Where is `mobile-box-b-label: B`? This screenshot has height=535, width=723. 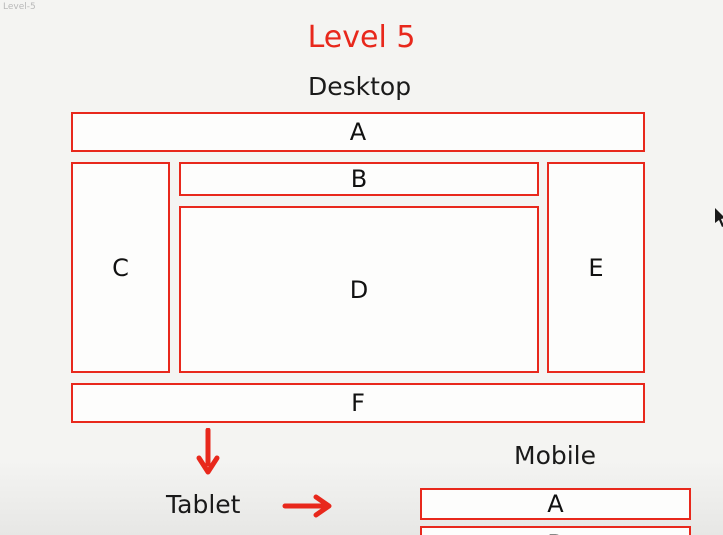
mobile-box-b-label: B is located at coordinates (555, 532).